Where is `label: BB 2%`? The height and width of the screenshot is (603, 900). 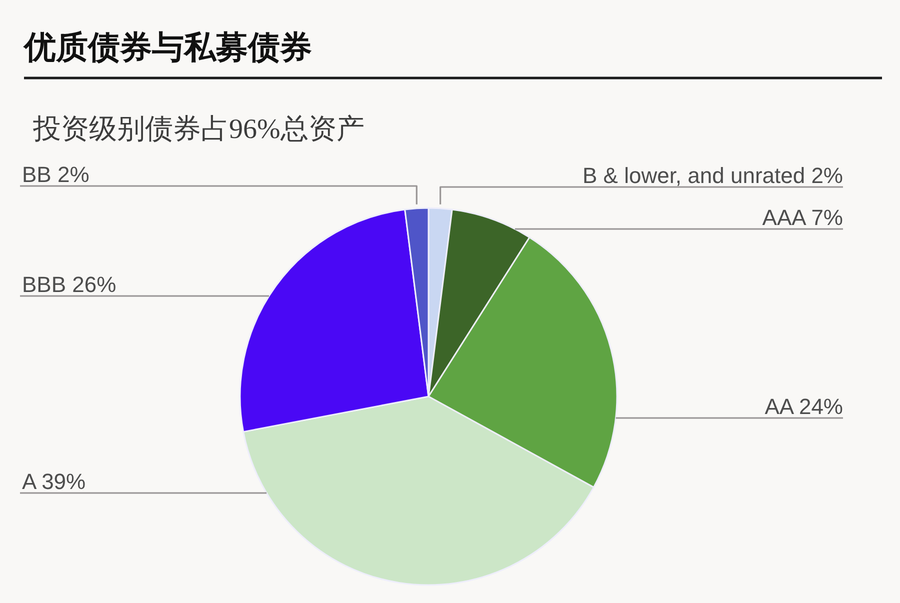
label: BB 2% is located at coordinates (56, 174).